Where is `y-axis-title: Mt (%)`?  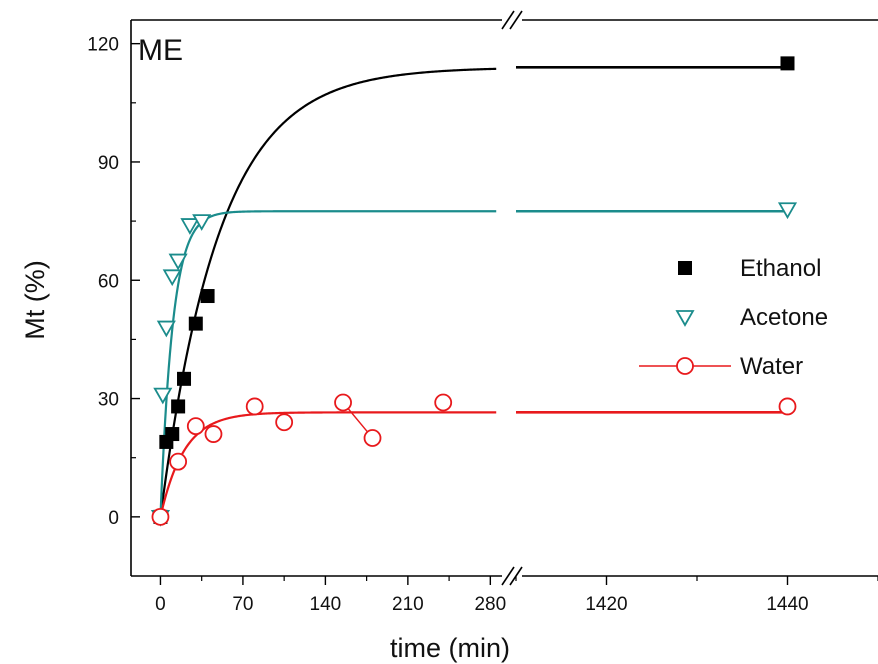
y-axis-title: Mt (%) is located at coordinates (35, 299).